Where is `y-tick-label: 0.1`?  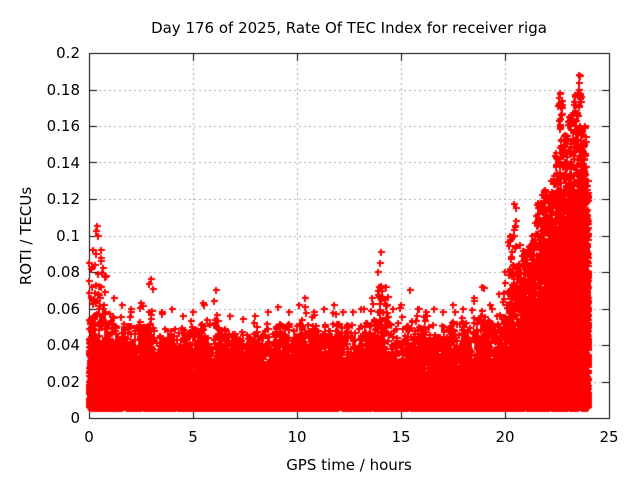
y-tick-label: 0.1 is located at coordinates (68, 235).